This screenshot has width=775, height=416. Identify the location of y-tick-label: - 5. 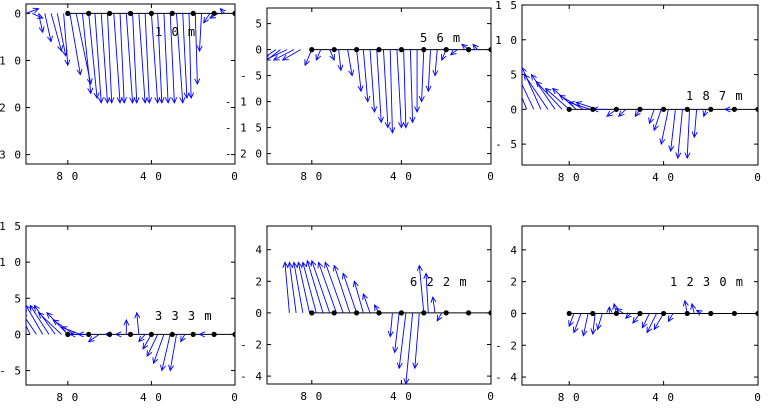
(506, 144).